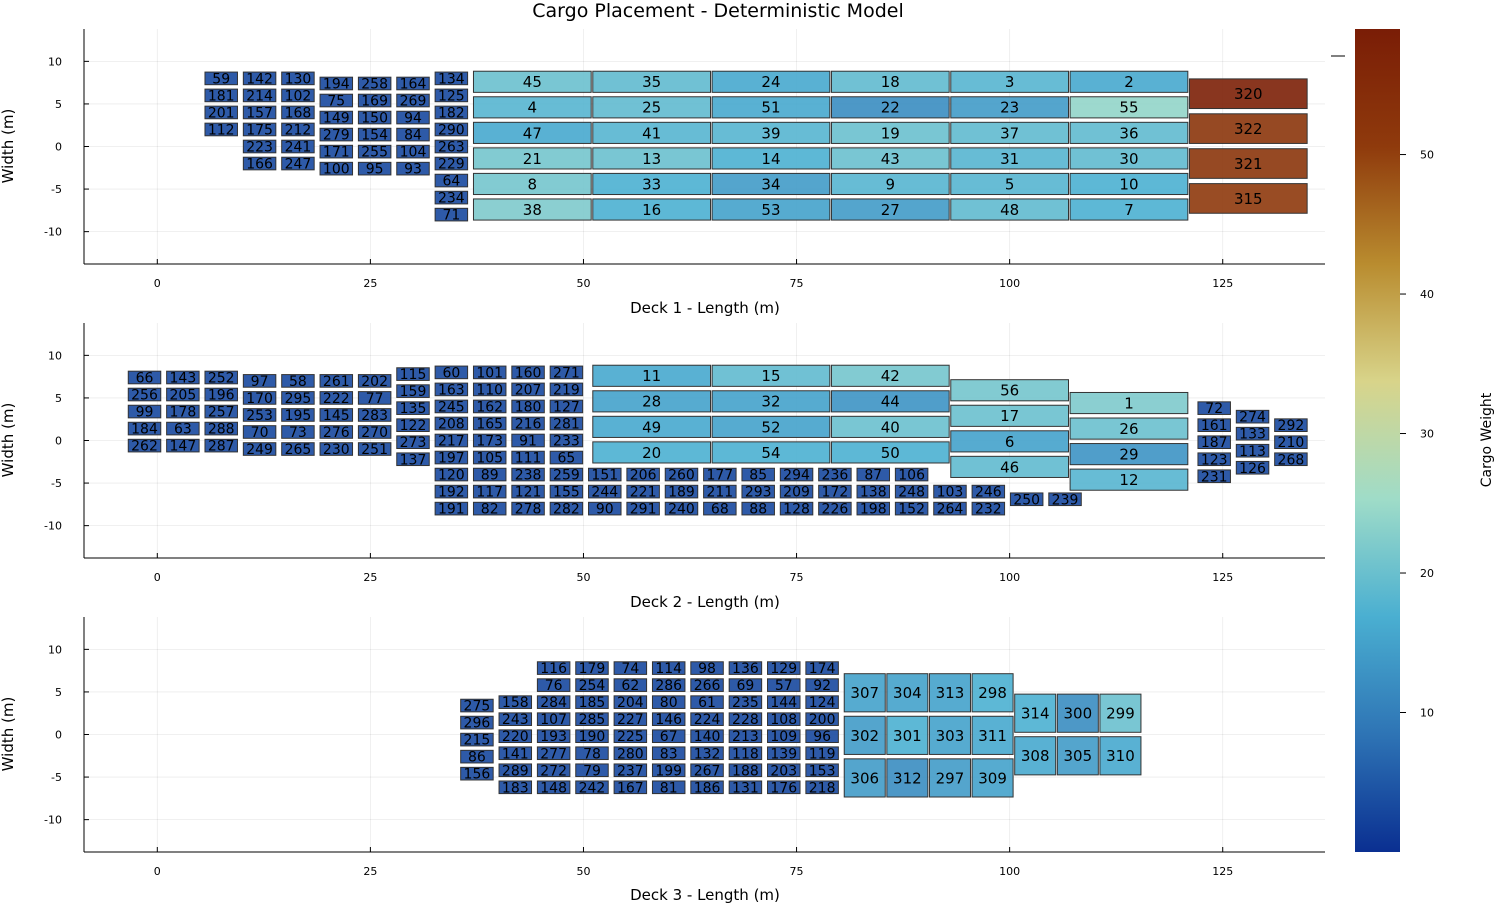 The height and width of the screenshot is (904, 1500). What do you see at coordinates (745, 737) in the screenshot?
I see `cargo-213: 213` at bounding box center [745, 737].